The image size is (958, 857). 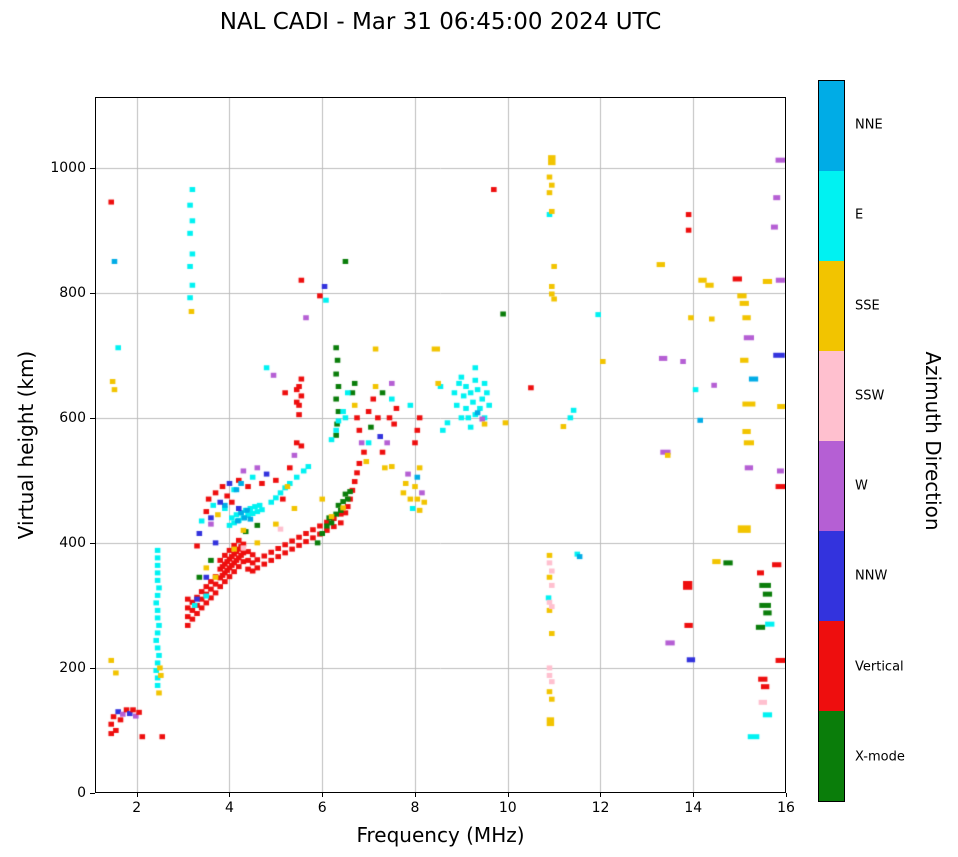 I want to click on colorbar-tick-label: Vertical, so click(x=879, y=667).